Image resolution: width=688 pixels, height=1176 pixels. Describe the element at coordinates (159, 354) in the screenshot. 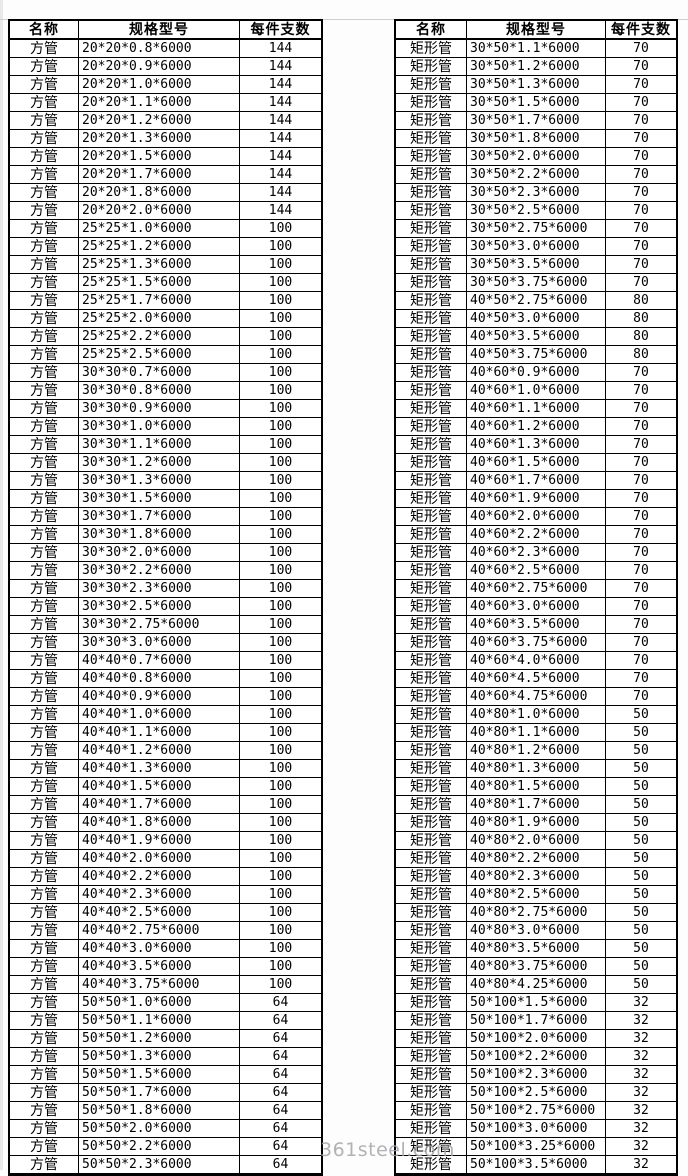

I see `spec-cell: 25*25*2.5*6000` at that location.